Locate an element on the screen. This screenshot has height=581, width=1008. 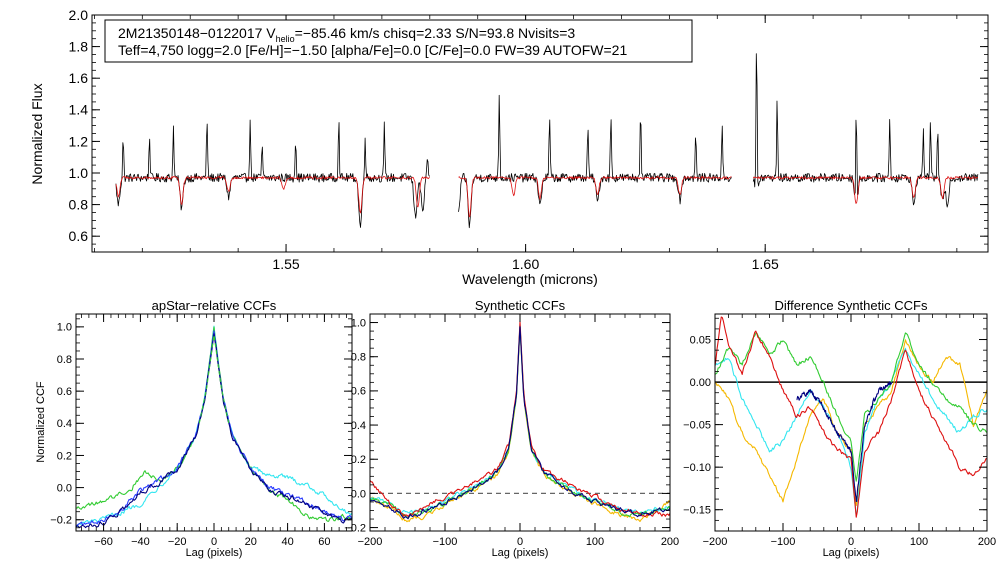
ccf3-xtick-label: −200 is located at coordinates (715, 542).